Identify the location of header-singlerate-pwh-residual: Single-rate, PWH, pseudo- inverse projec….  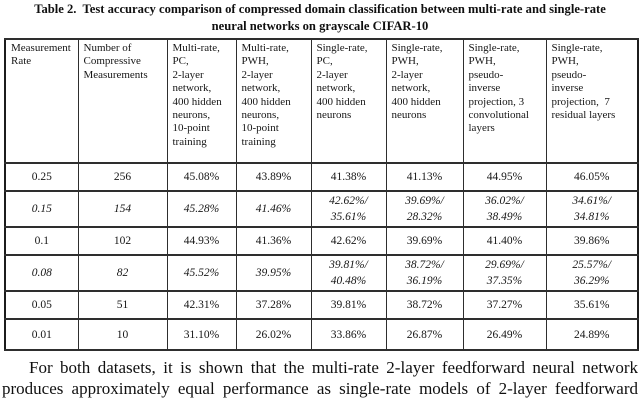
(592, 101).